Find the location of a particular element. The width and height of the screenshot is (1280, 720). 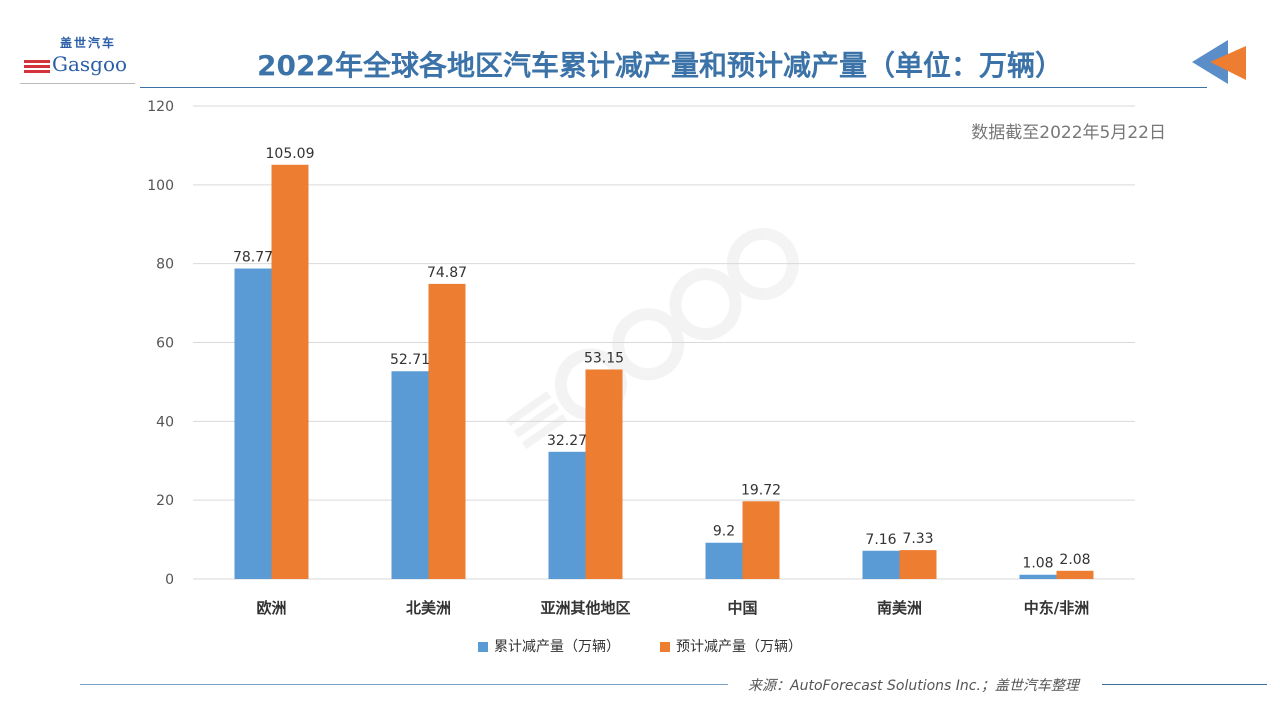

double-triangle-arrow-icon is located at coordinates (1219, 62).